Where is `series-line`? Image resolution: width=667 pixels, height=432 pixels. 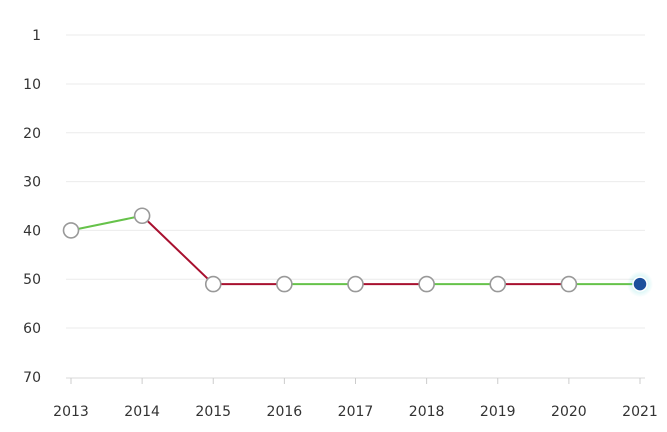
series-line is located at coordinates (355, 250).